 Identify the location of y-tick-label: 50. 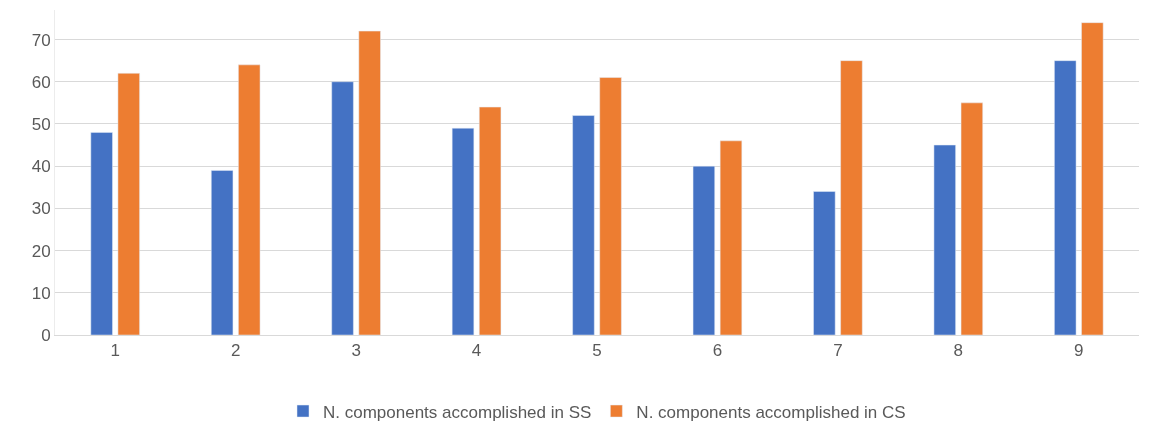
(41, 124).